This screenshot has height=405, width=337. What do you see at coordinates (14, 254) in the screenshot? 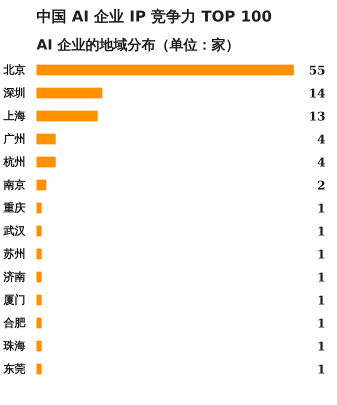
I see `y-tick-label: 苏州` at bounding box center [14, 254].